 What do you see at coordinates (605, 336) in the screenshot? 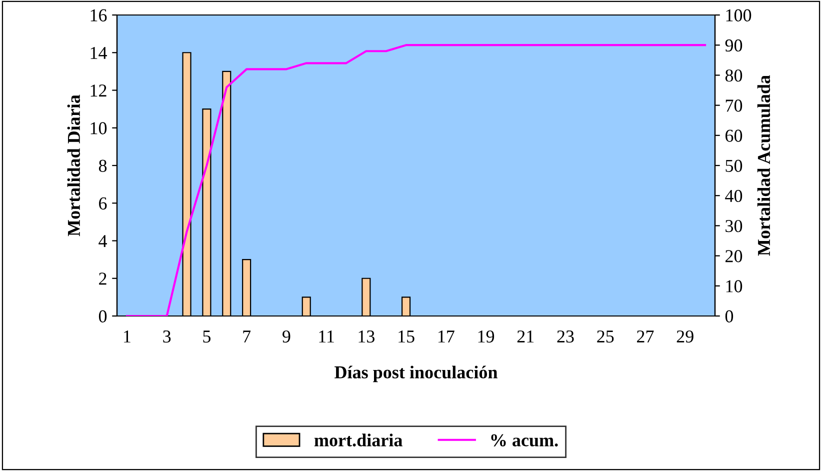
I see `x-tick-label: 25` at bounding box center [605, 336].